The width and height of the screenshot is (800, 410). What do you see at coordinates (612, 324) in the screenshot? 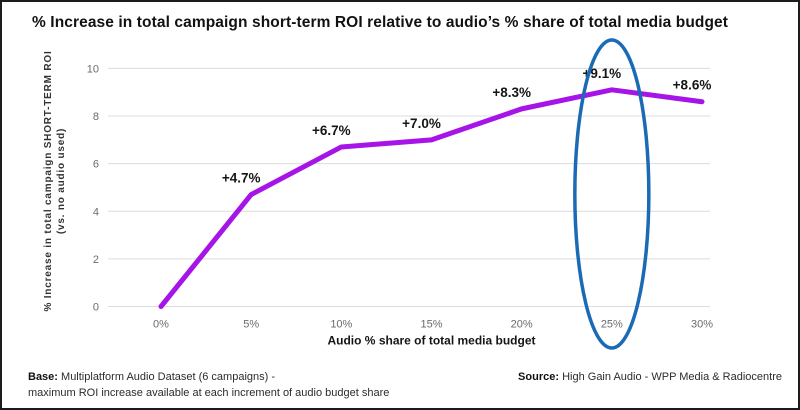
I see `x-tick-label: 25%` at bounding box center [612, 324].